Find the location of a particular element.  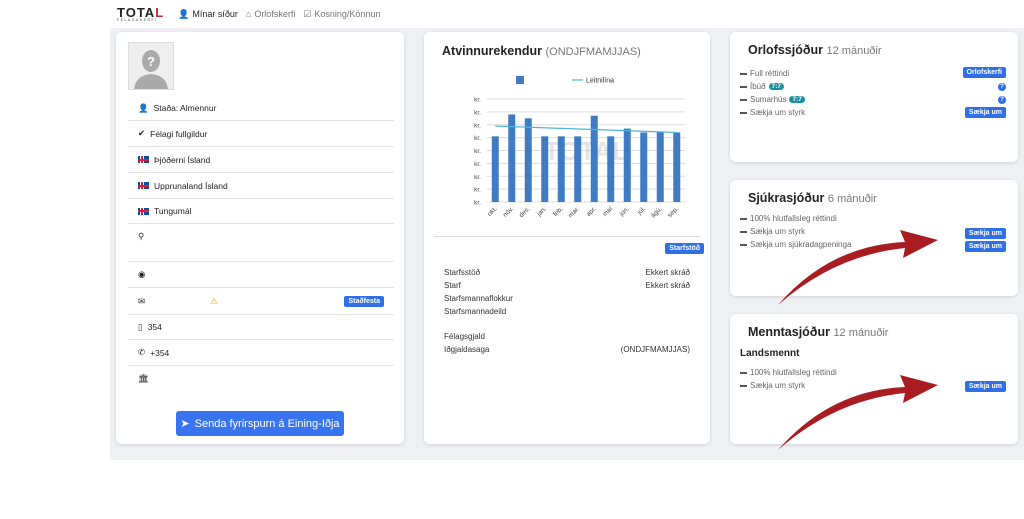

avatar: ? is located at coordinates (151, 66).